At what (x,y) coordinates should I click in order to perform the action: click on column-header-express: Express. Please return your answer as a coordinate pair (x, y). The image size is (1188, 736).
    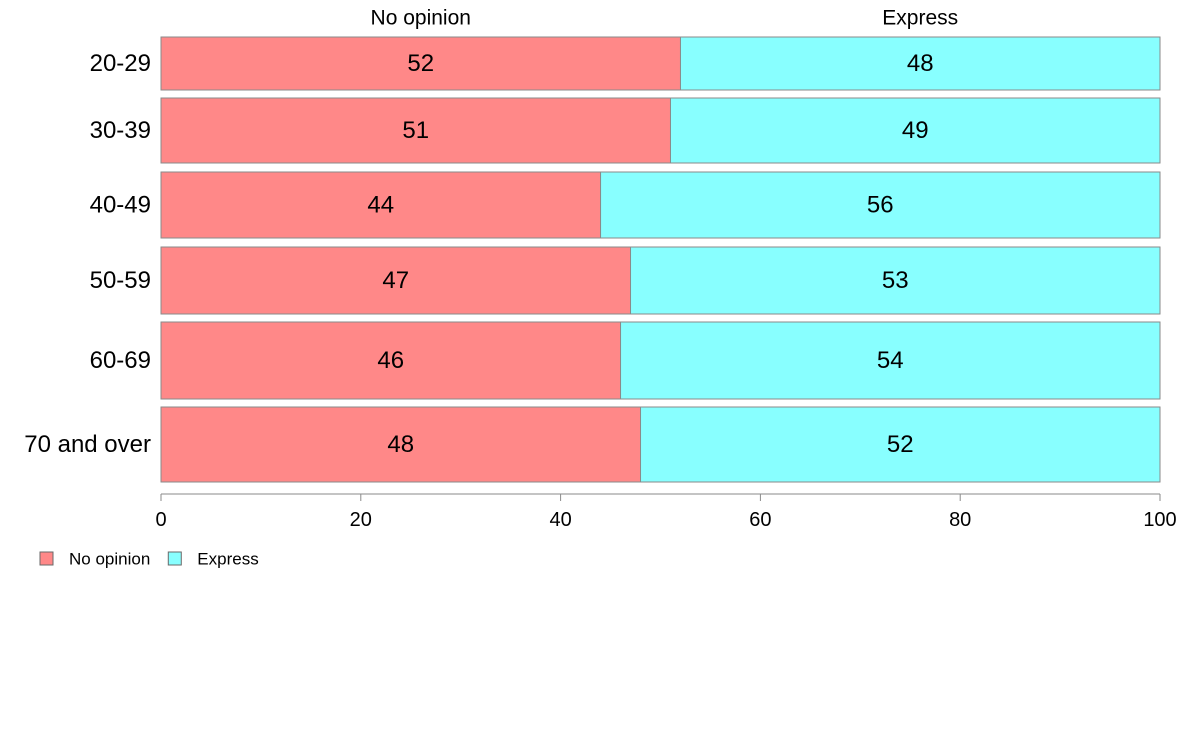
    Looking at the image, I should click on (920, 18).